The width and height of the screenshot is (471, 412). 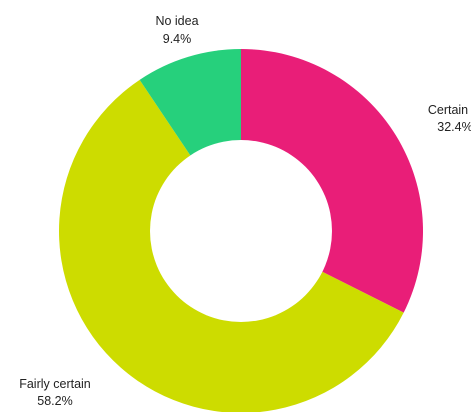 I want to click on slice-value-certain: 32.4%, so click(x=454, y=127).